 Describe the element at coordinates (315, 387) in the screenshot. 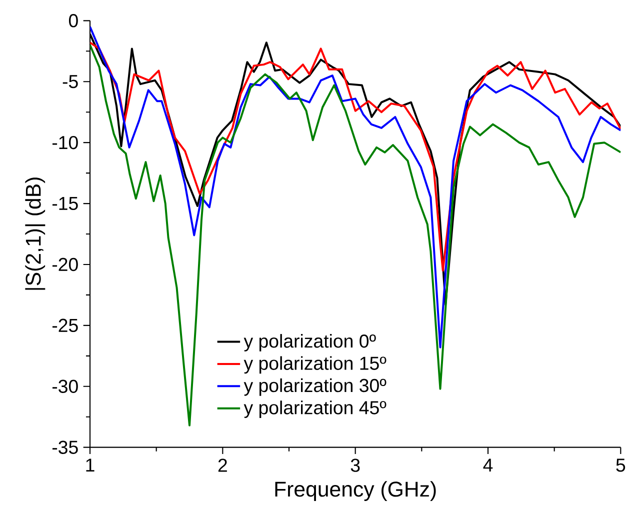

I see `legend-label: y polarization 30º` at that location.